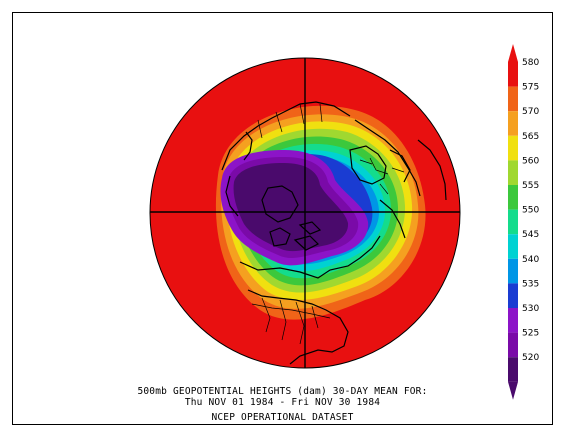 The width and height of the screenshot is (565, 437). Describe the element at coordinates (321, 170) in the screenshot. I see `coast-eurasia` at that location.